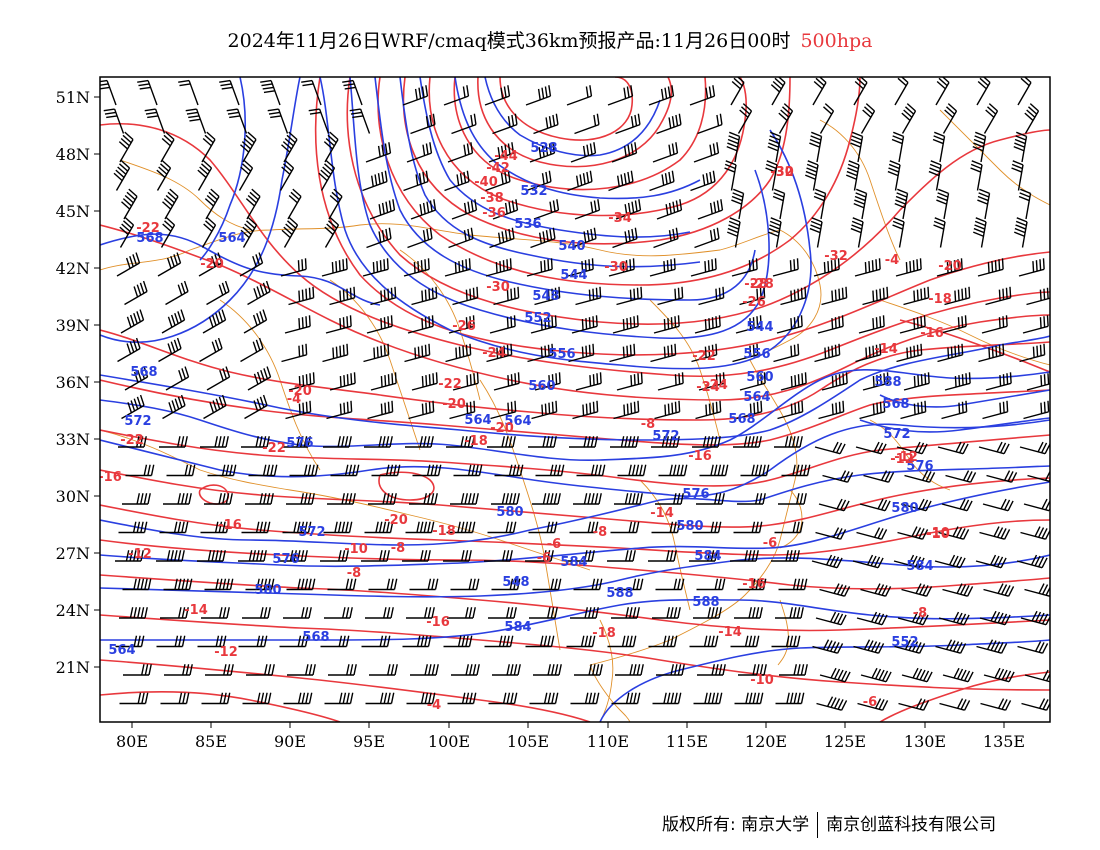 The height and width of the screenshot is (850, 1100). I want to click on lon-tick-label: 90E, so click(290, 741).